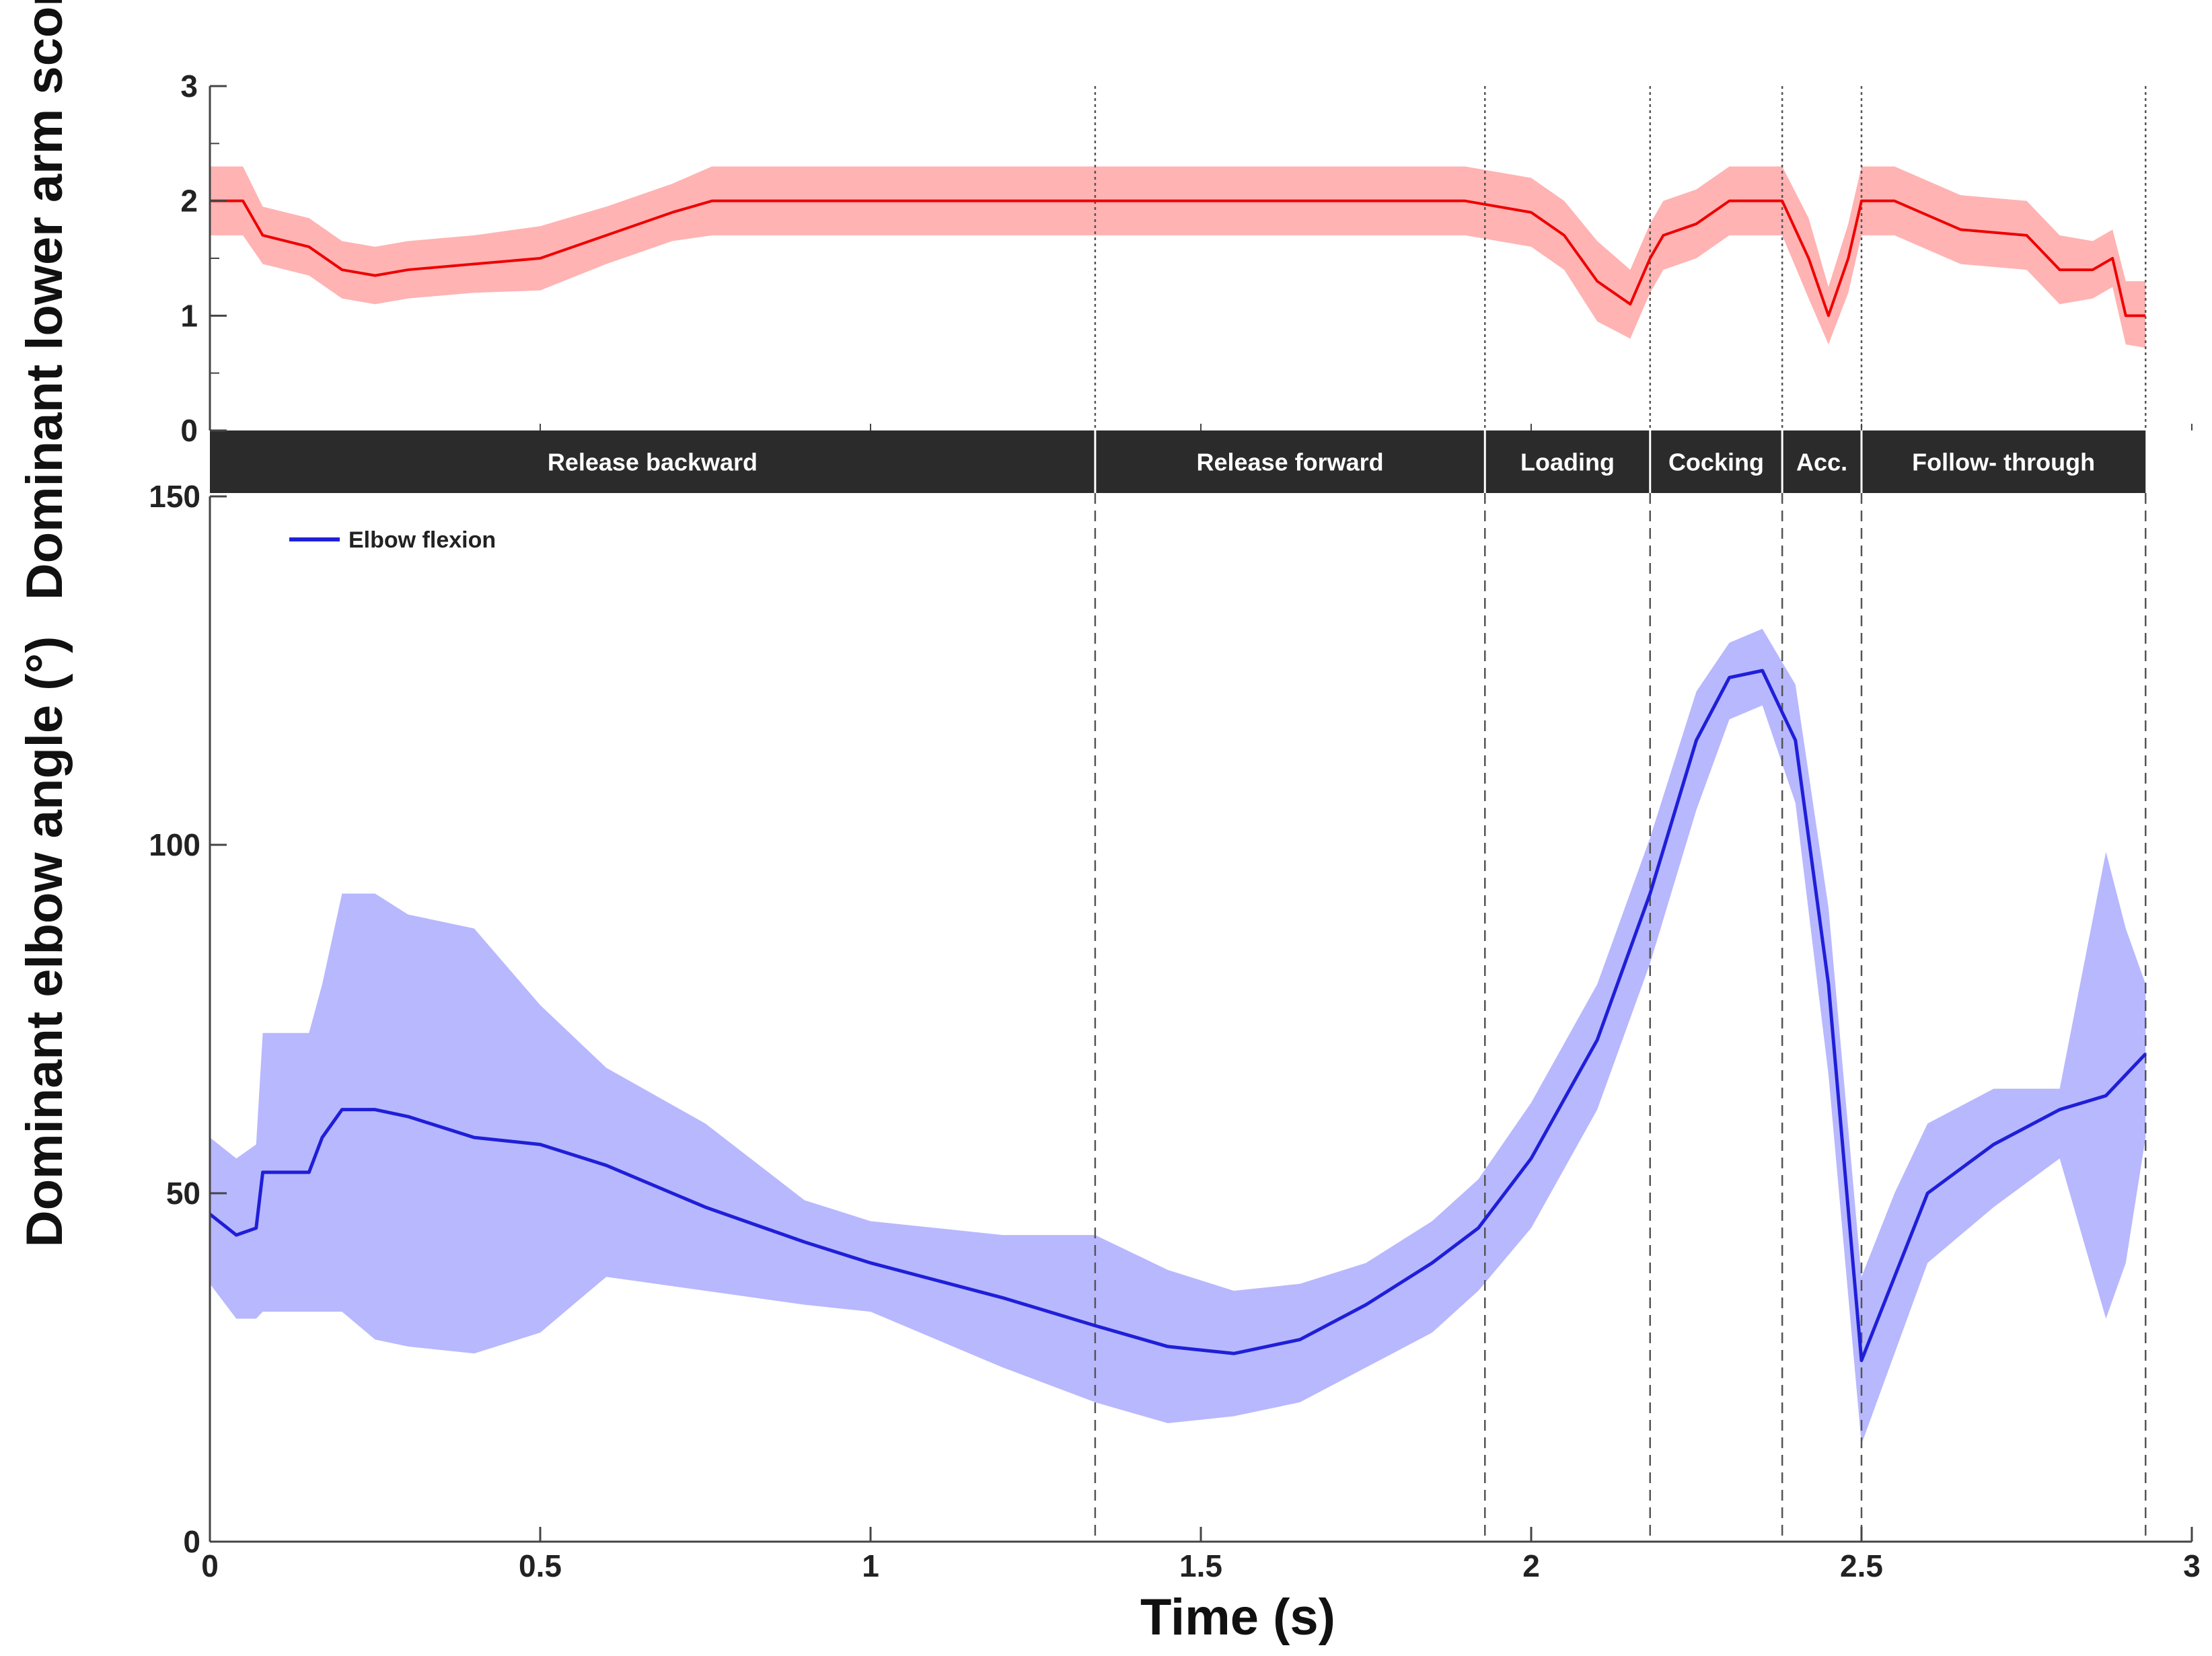 Image resolution: width=2212 pixels, height=1656 pixels. I want to click on legend: Elbow flexion, so click(392, 540).